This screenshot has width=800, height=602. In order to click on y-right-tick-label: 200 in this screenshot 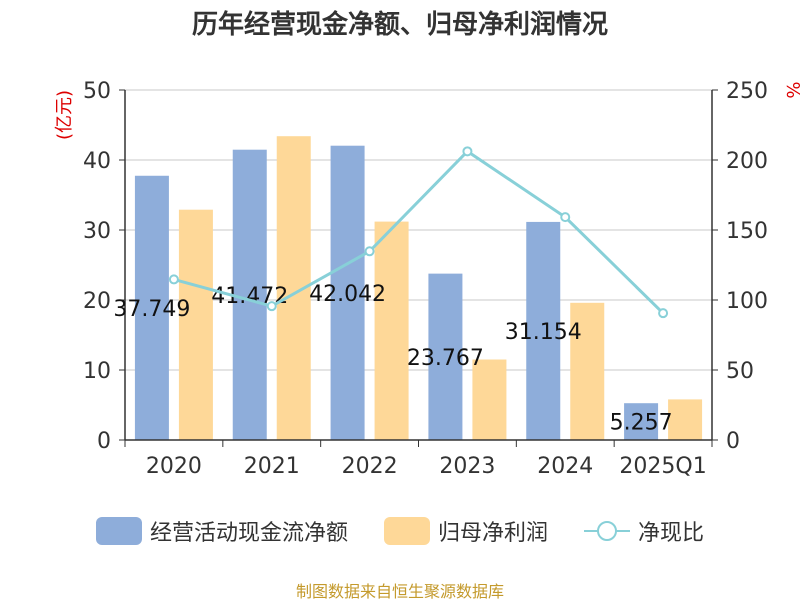, I will do `click(747, 161)`.